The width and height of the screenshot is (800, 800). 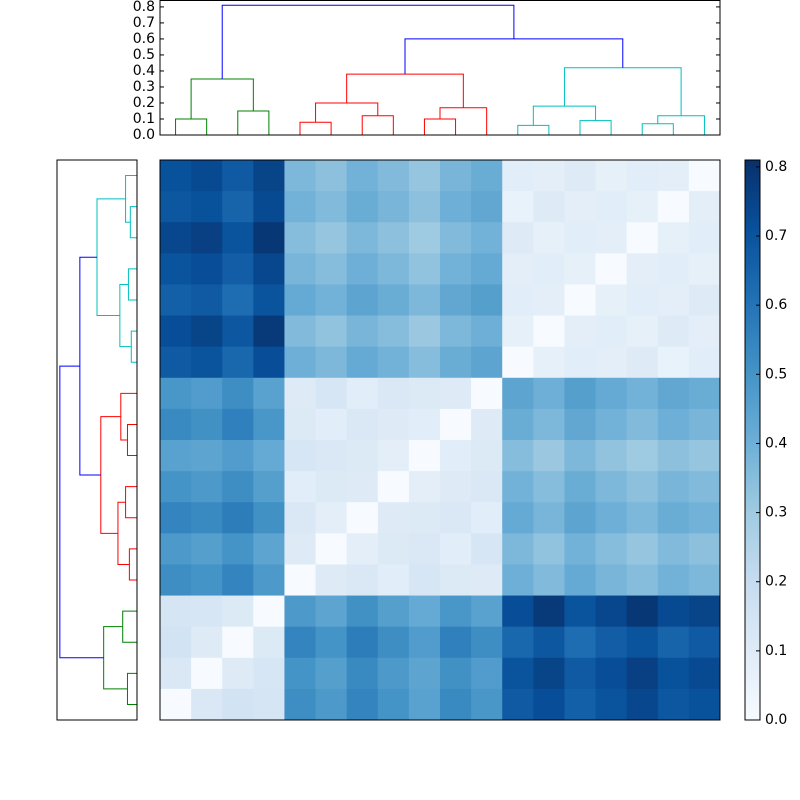 What do you see at coordinates (144, 23) in the screenshot?
I see `y-tick-label: 0.7` at bounding box center [144, 23].